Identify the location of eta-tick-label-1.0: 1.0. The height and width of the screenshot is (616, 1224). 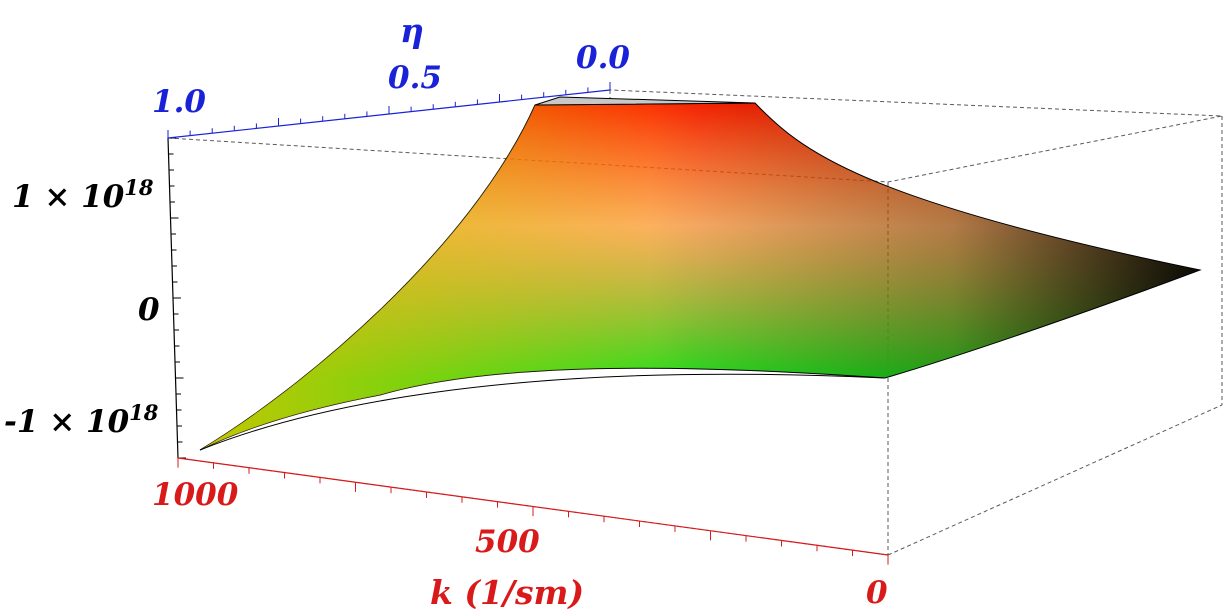
(179, 102).